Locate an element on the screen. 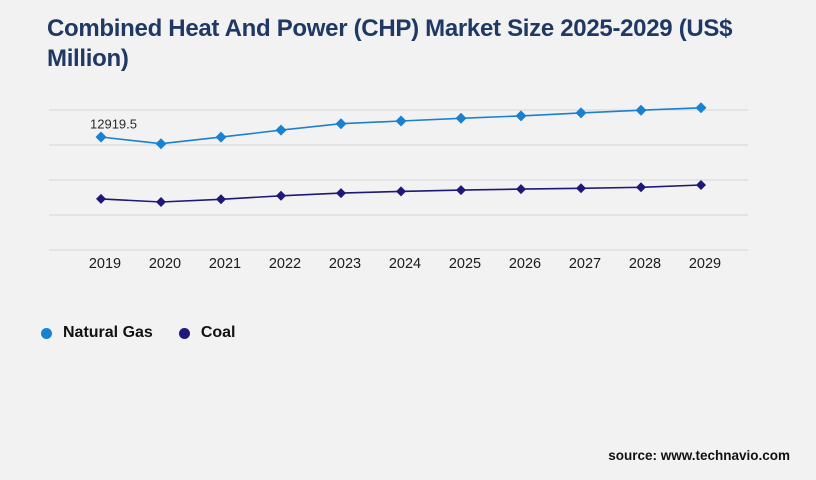  x-axis-label-2027: 2027 is located at coordinates (585, 264).